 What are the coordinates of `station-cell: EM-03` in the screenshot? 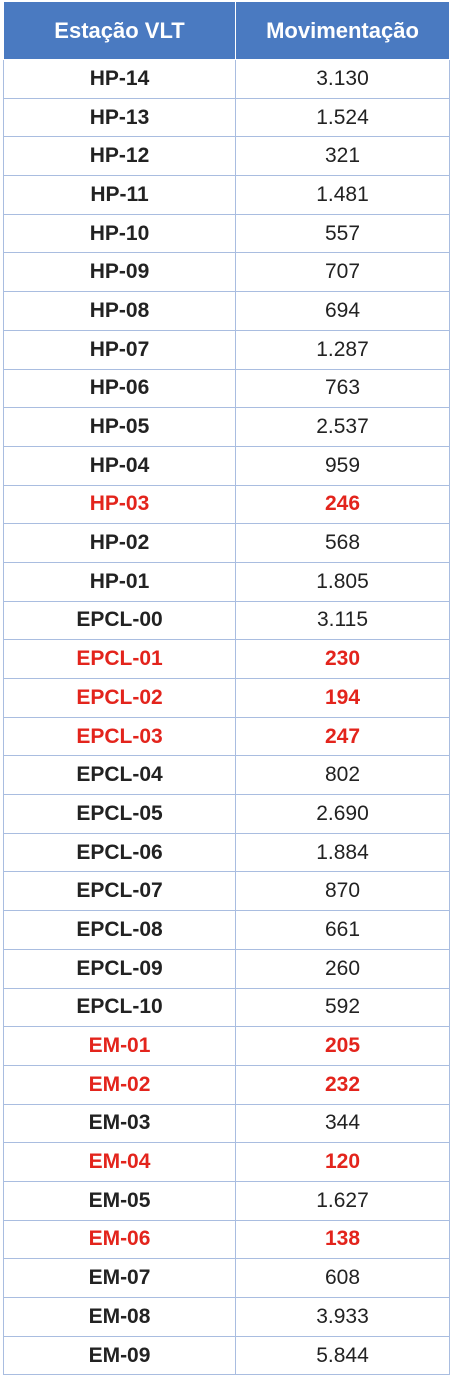 It's located at (119, 1123).